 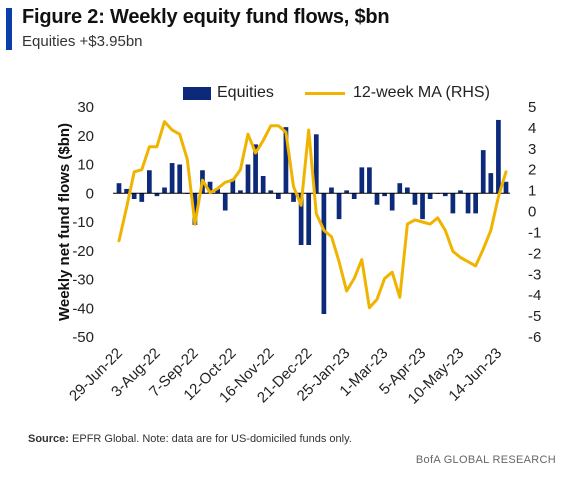 What do you see at coordinates (83, 308) in the screenshot?
I see `y-tick-label: -40` at bounding box center [83, 308].